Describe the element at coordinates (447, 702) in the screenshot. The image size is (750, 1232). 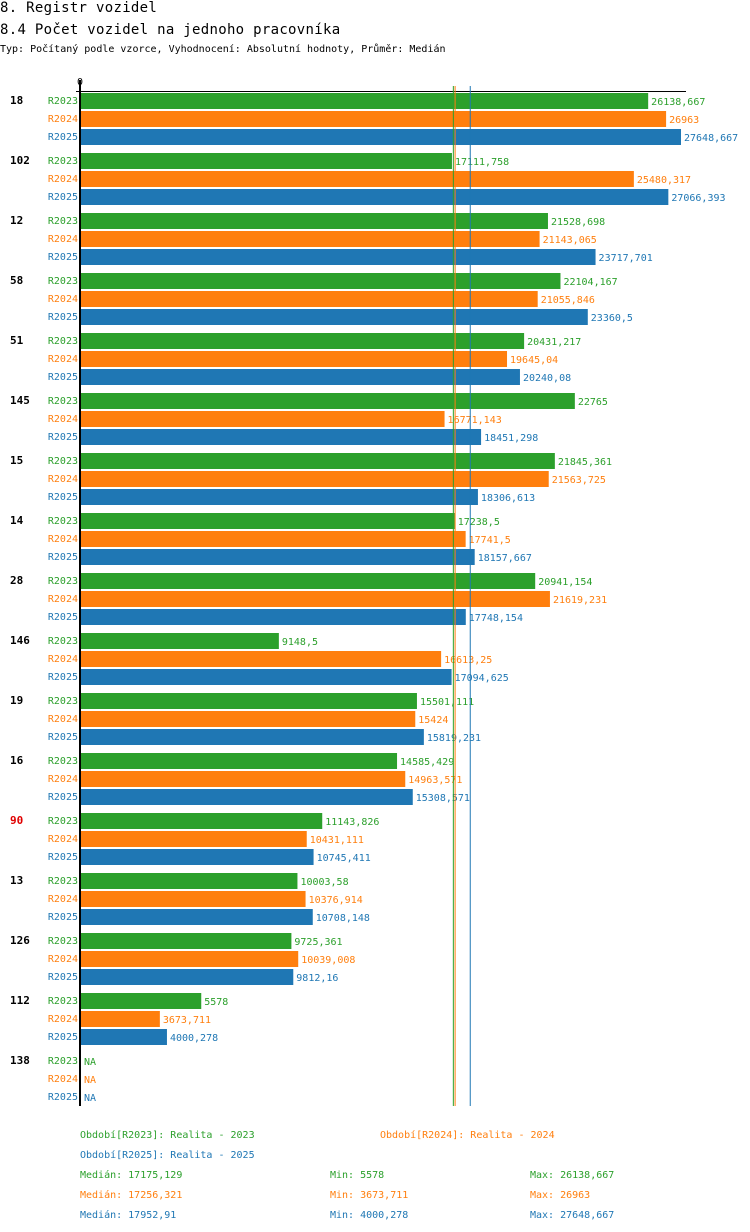
I see `value-label: 15501,111` at that location.